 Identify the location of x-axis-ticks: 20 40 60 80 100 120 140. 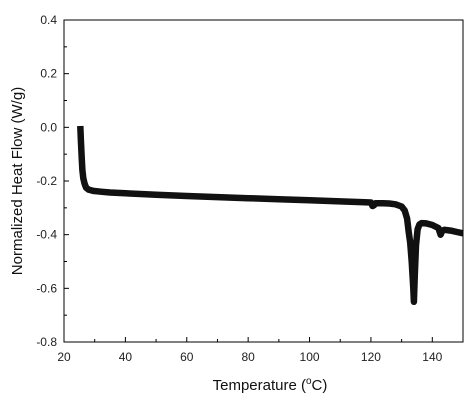
(250, 350).